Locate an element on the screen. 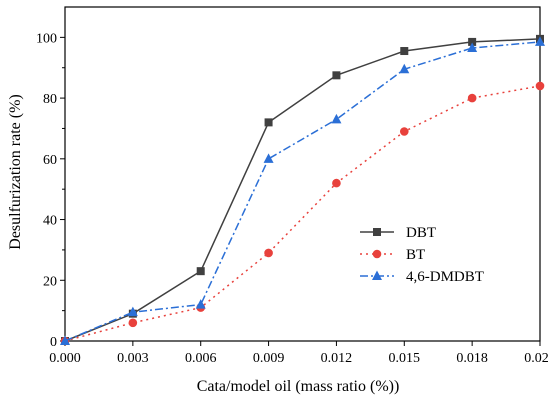 This screenshot has width=550, height=406. y-axis-title: Desulfurization rate (%) is located at coordinates (15, 171).